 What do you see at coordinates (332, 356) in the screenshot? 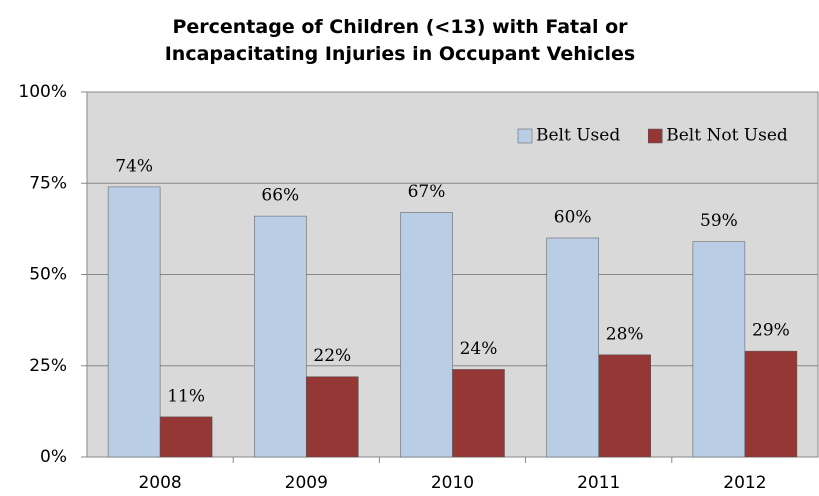
I see `data-label: 22%` at bounding box center [332, 356].